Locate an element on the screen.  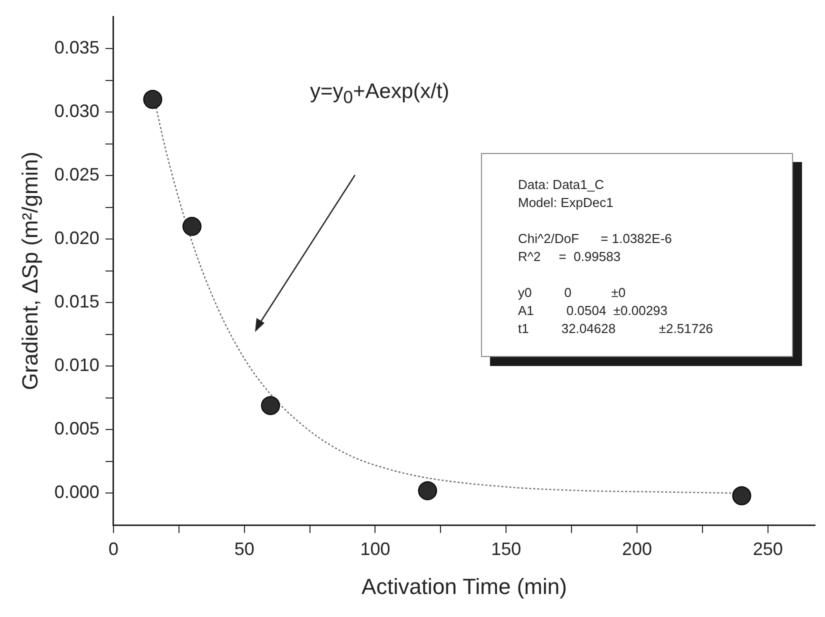
y-axis-title: Gradient, ΔSp (m²/gmin) is located at coordinates (29, 271).